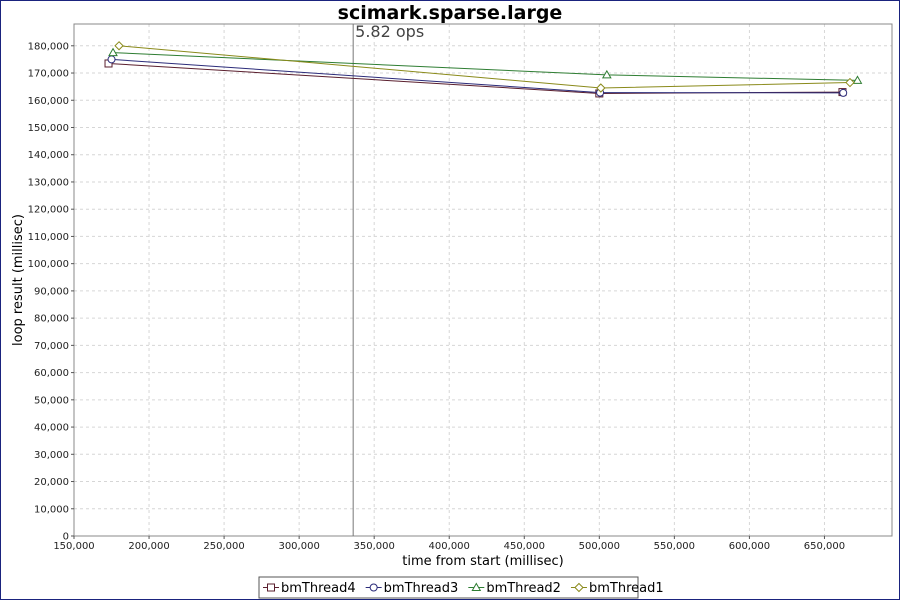 This screenshot has height=600, width=900. I want to click on y-tick-label: 80,000, so click(51, 319).